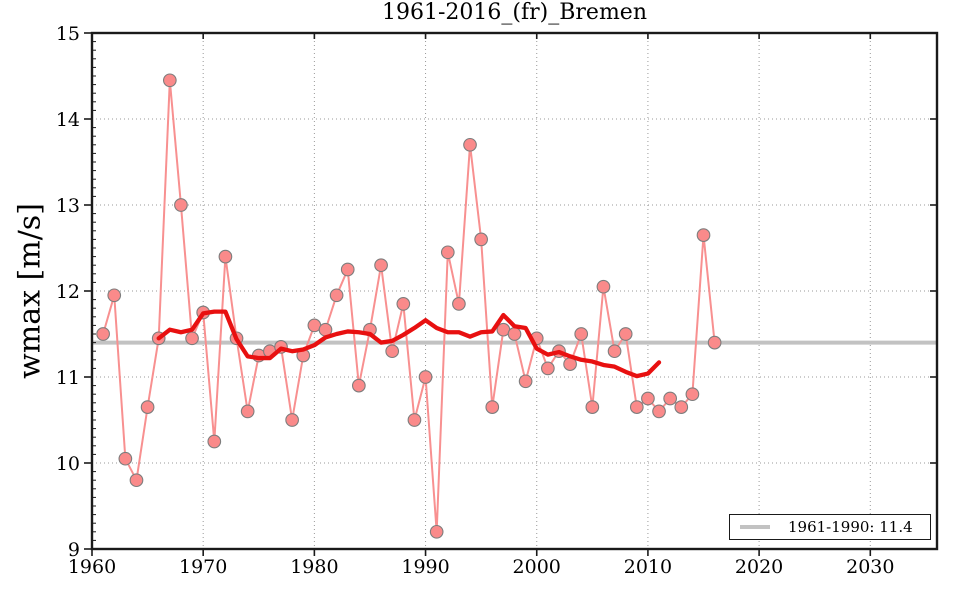 Image resolution: width=960 pixels, height=600 pixels. What do you see at coordinates (203, 567) in the screenshot?
I see `svg-text: 1970` at bounding box center [203, 567].